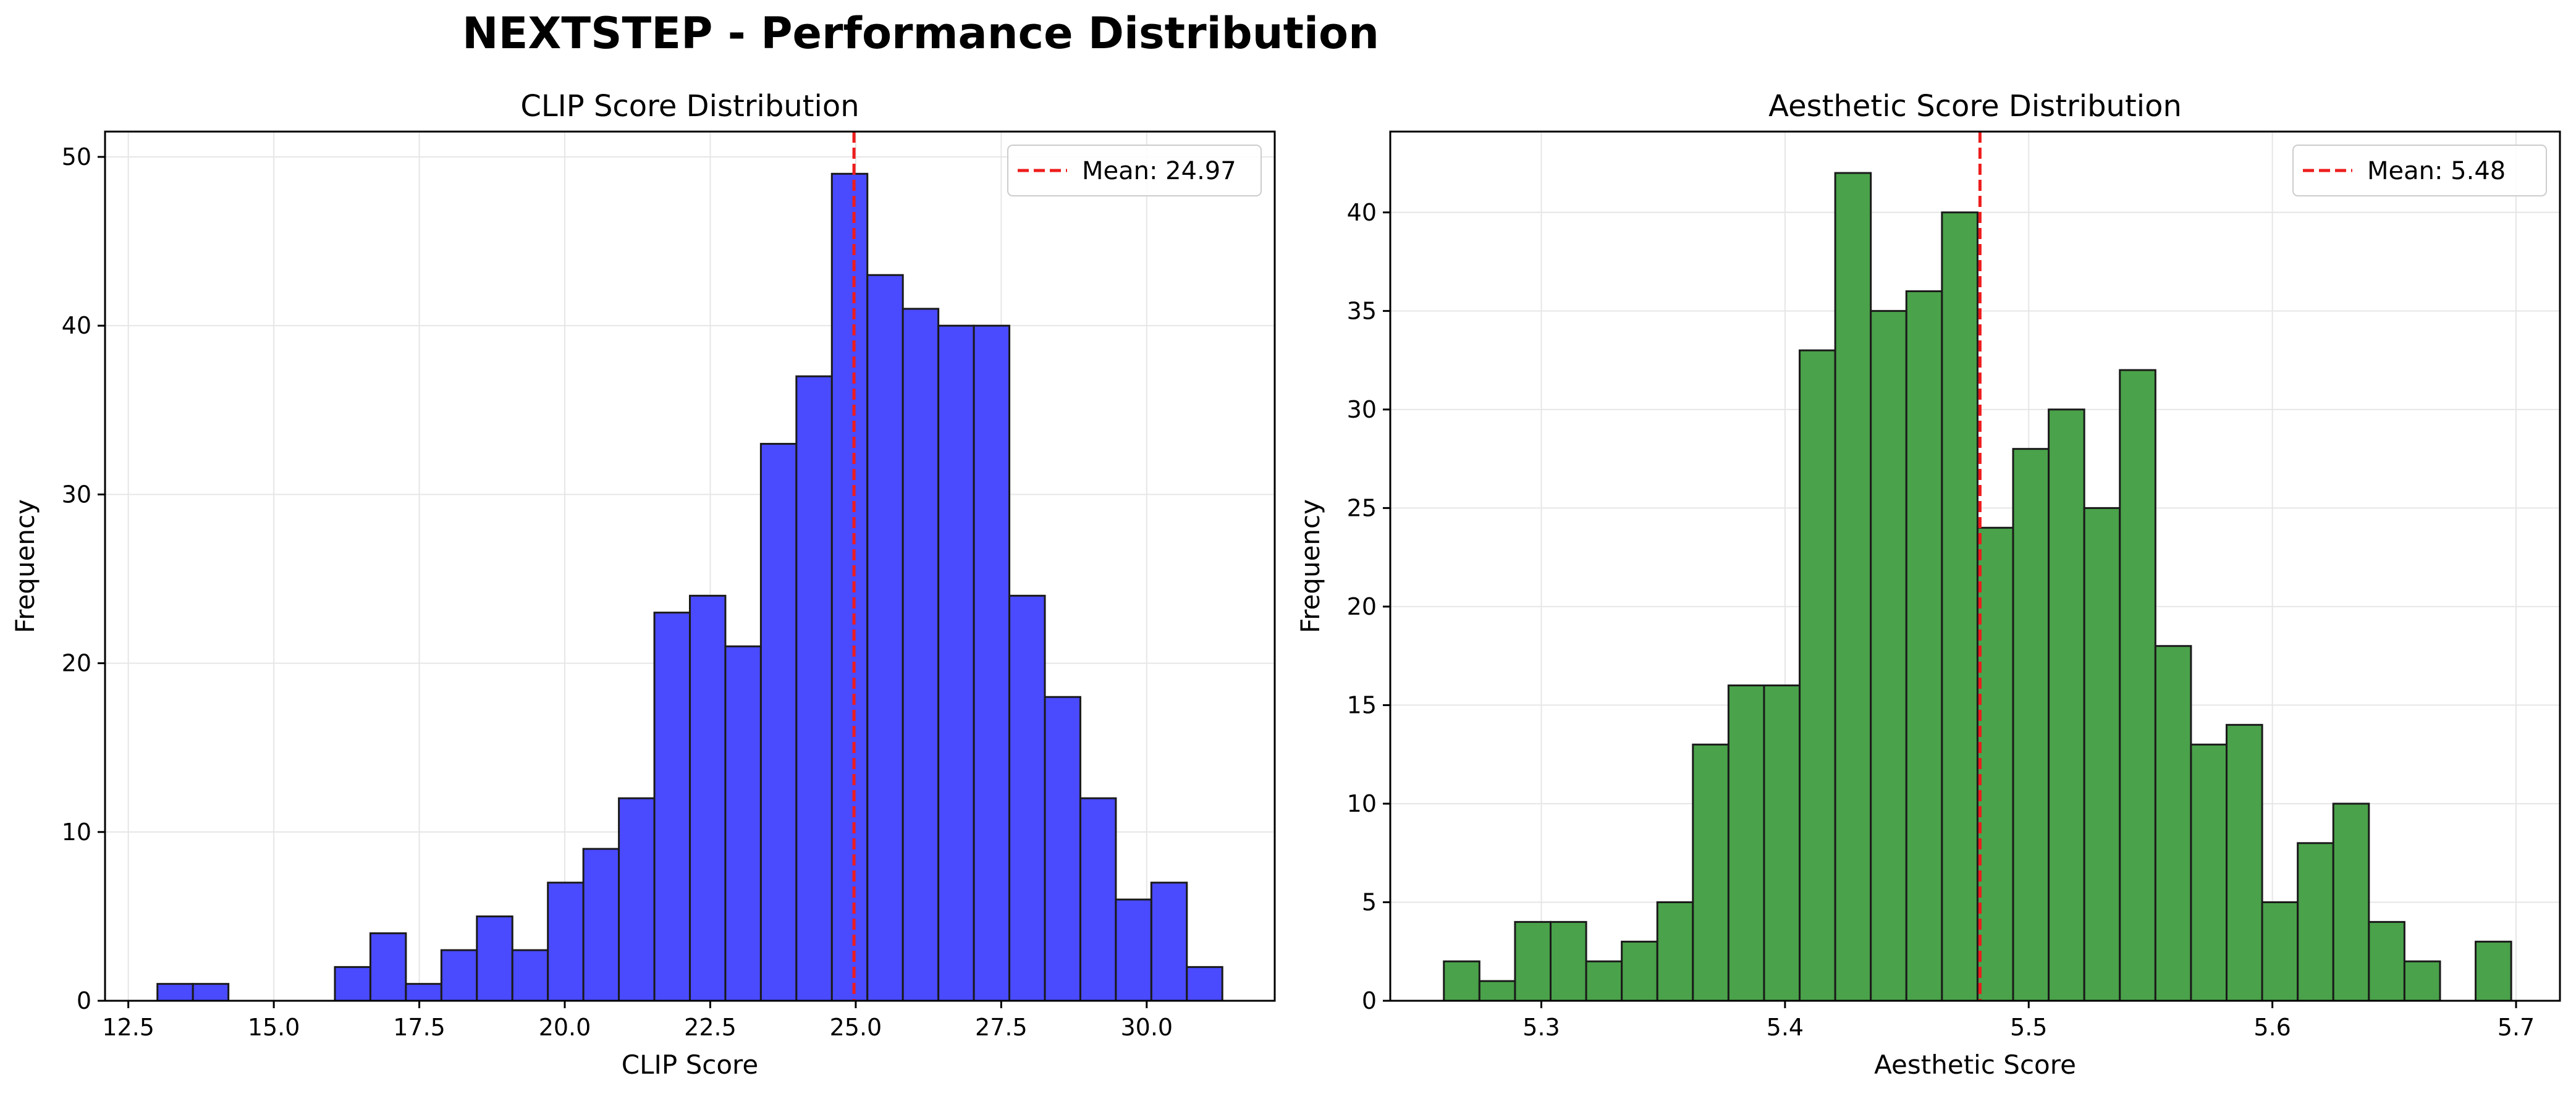 This screenshot has width=2576, height=1099. Describe the element at coordinates (2028, 1027) in the screenshot. I see `x-tick-label: 5.5` at that location.